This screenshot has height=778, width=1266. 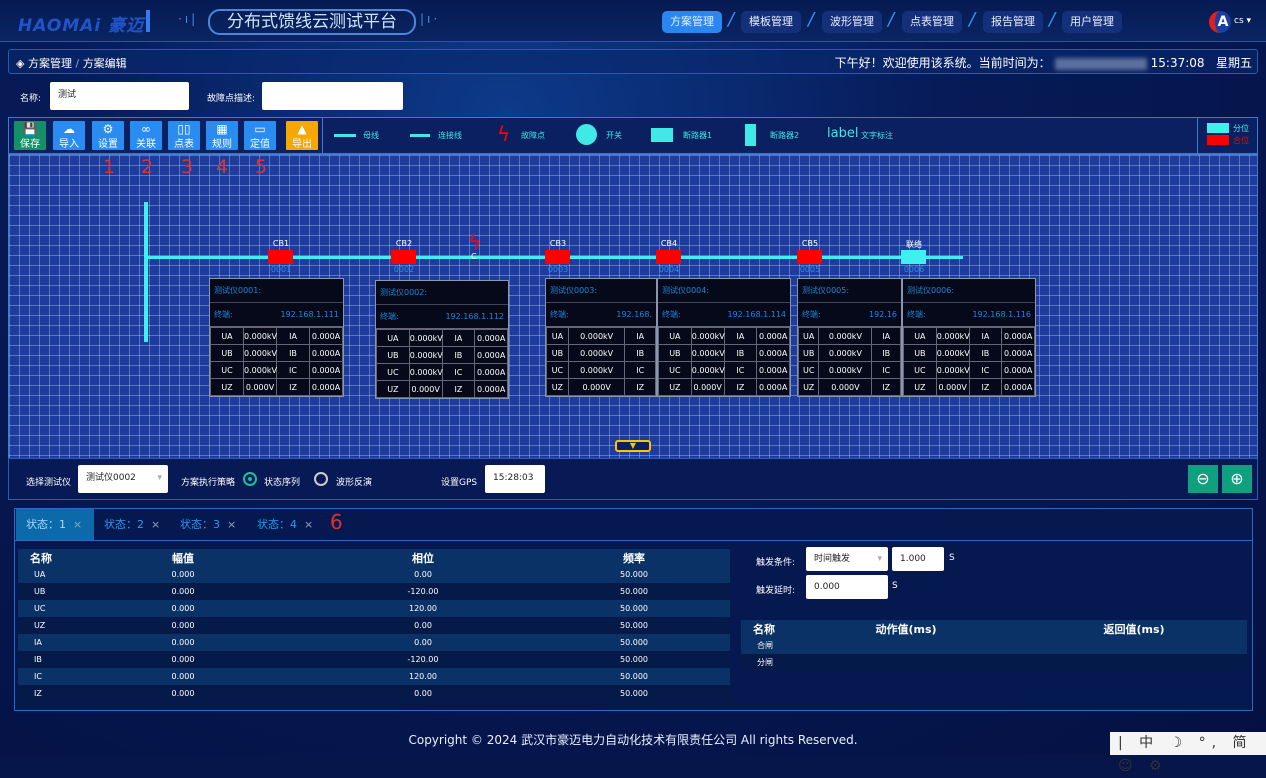 I want to click on legend-label: 文字标注, so click(x=877, y=135).